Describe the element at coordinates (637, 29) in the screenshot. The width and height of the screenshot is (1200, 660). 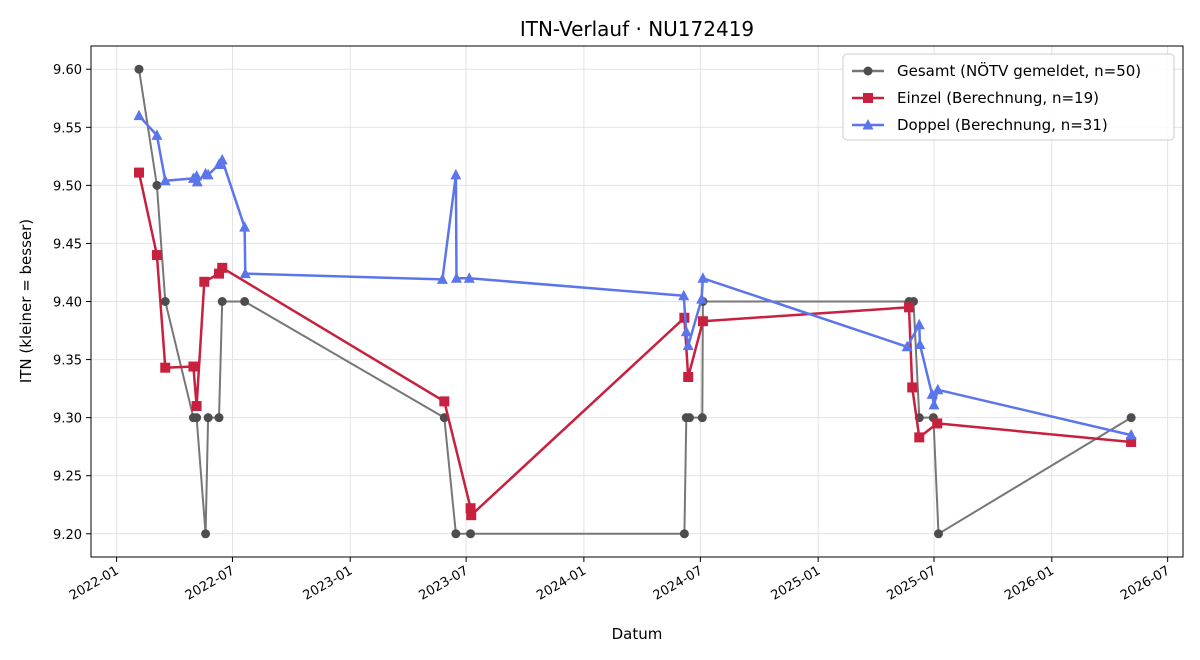
I see `chart-title: ITN-Verlauf · NU172419` at that location.